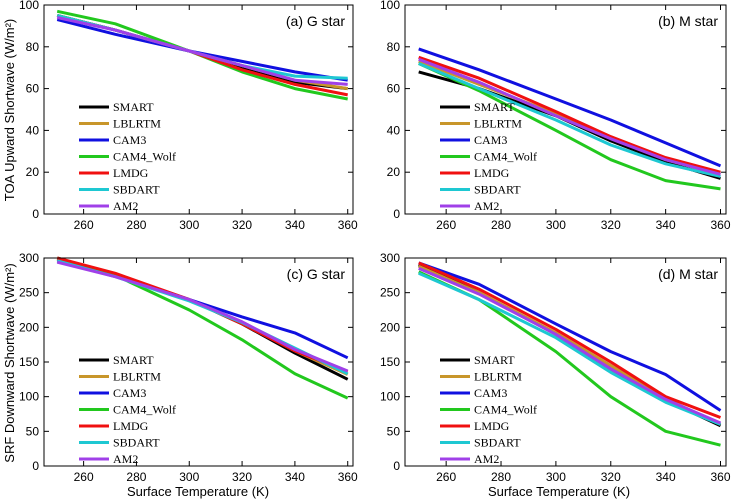  I want to click on series-line-lmdg, so click(569, 114).